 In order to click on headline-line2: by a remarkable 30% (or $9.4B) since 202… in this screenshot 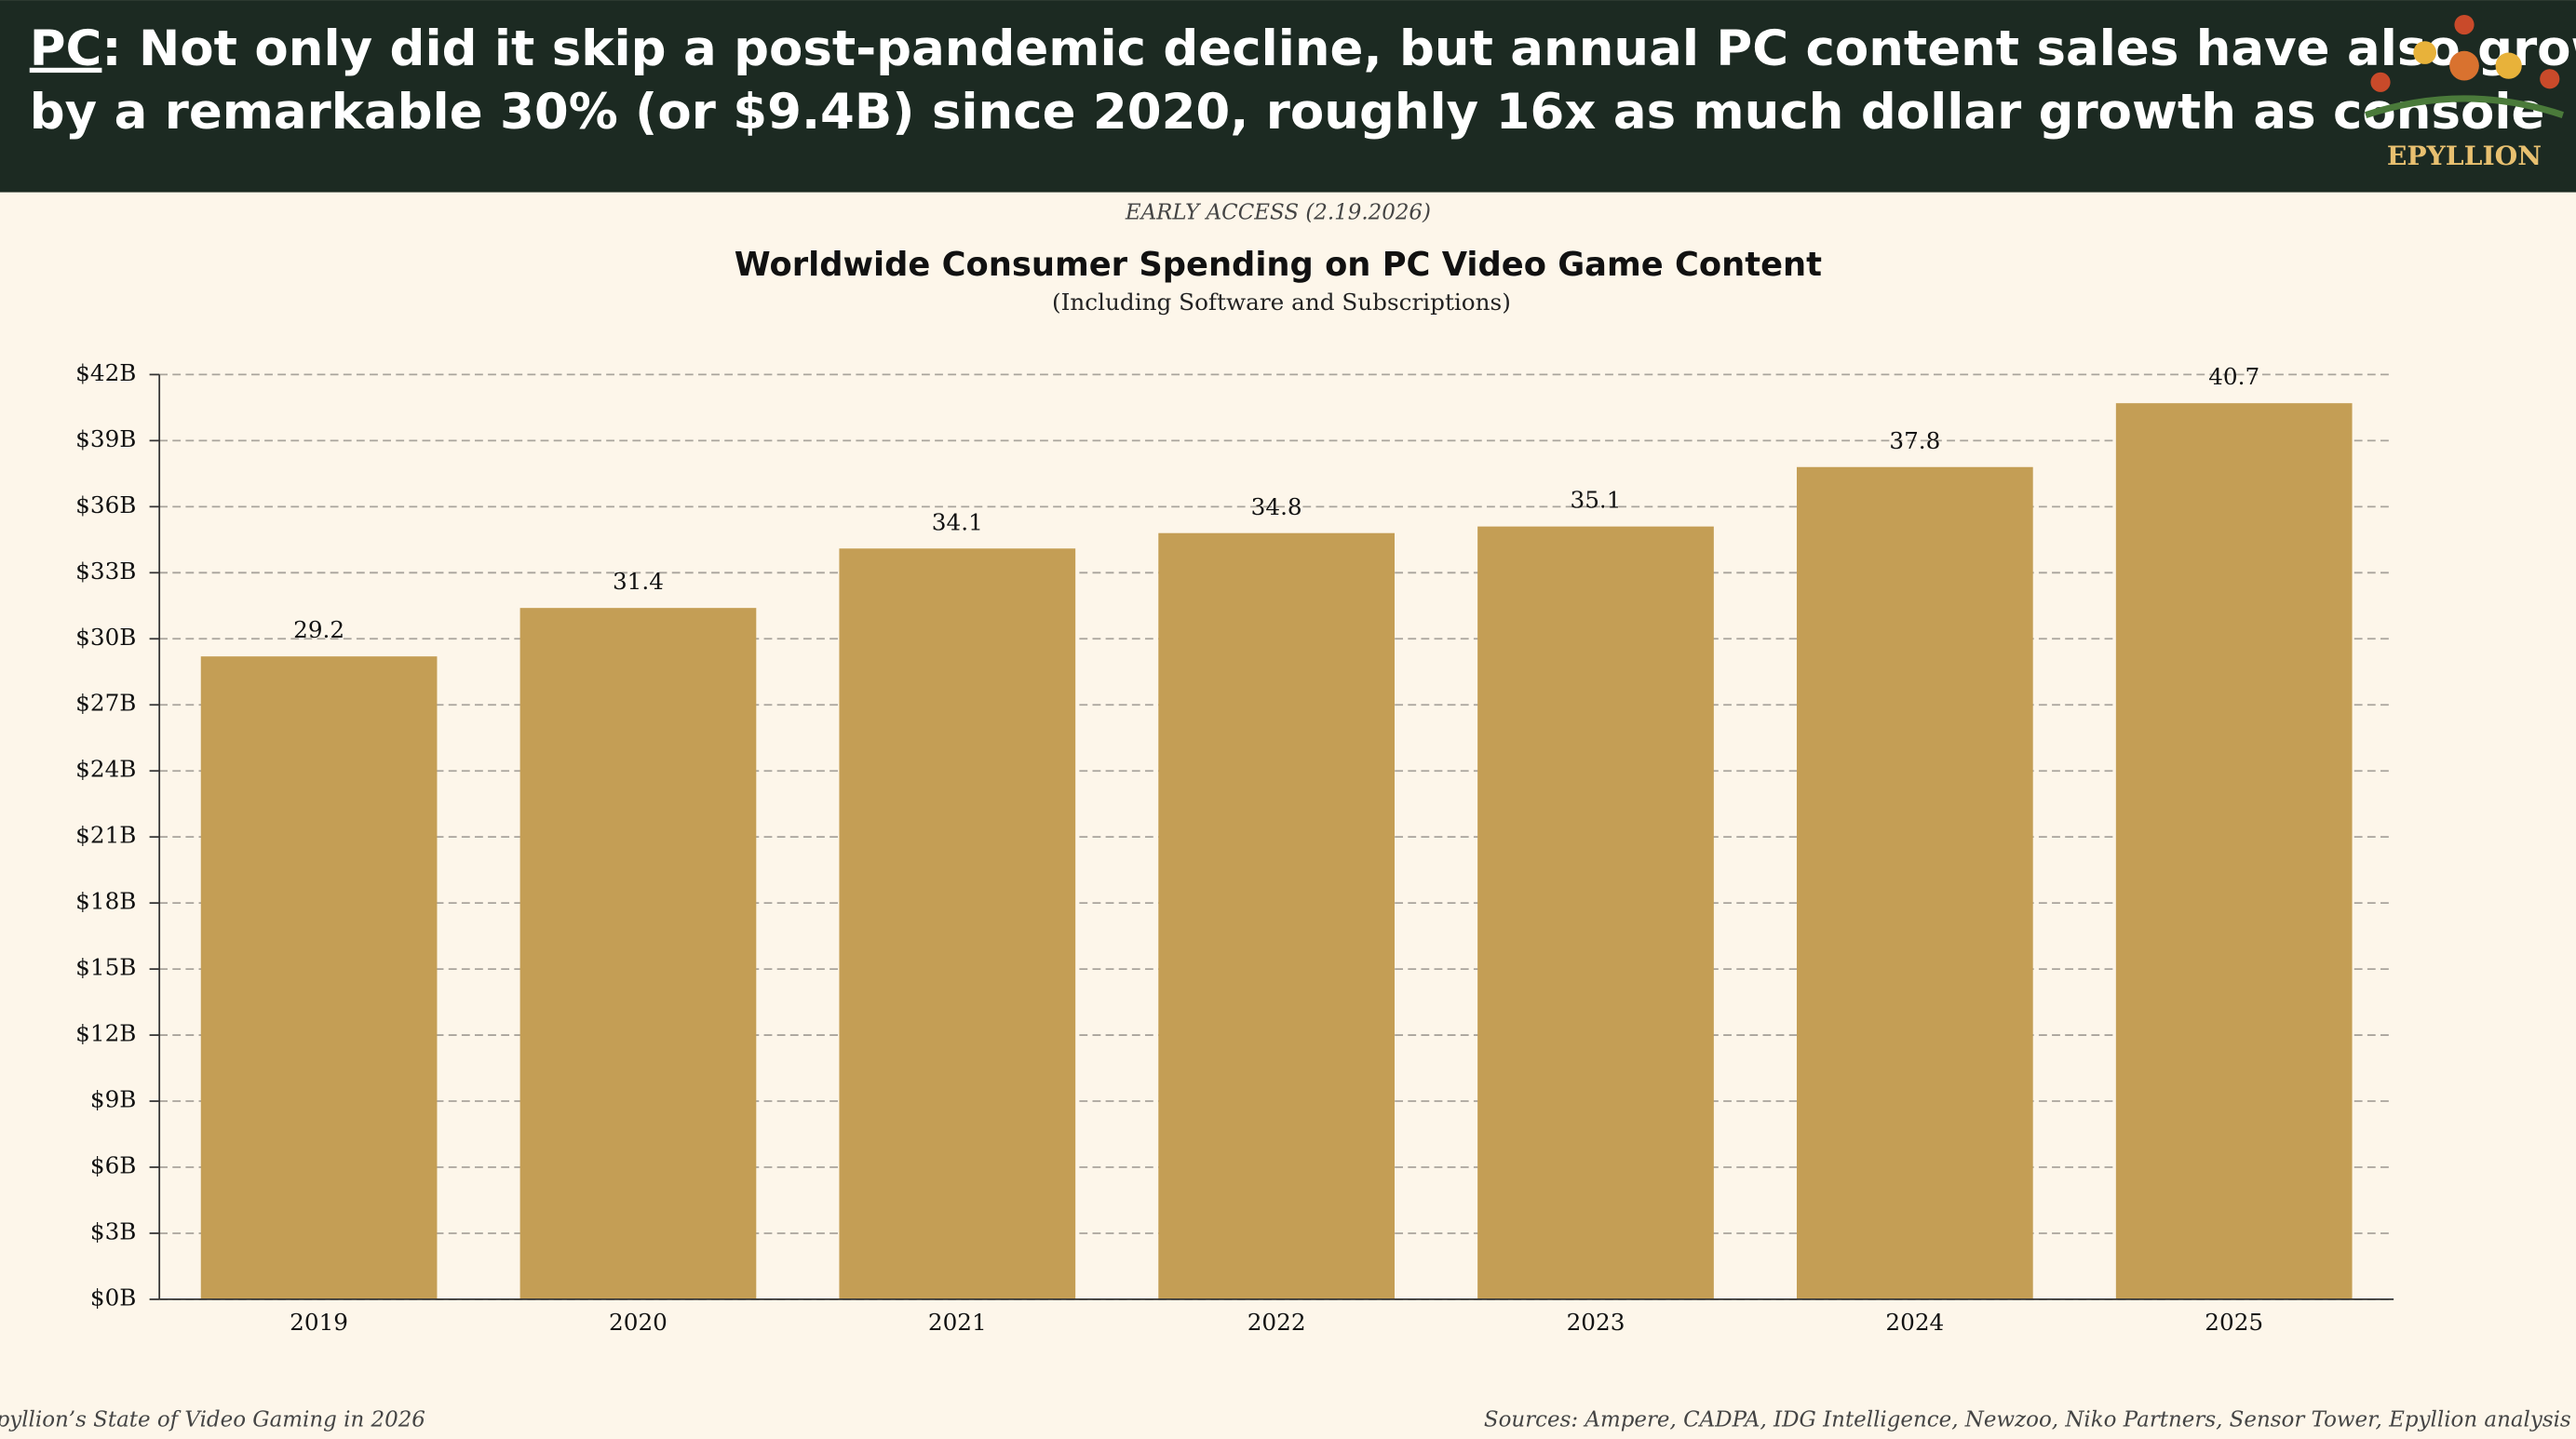, I will do `click(1287, 113)`.